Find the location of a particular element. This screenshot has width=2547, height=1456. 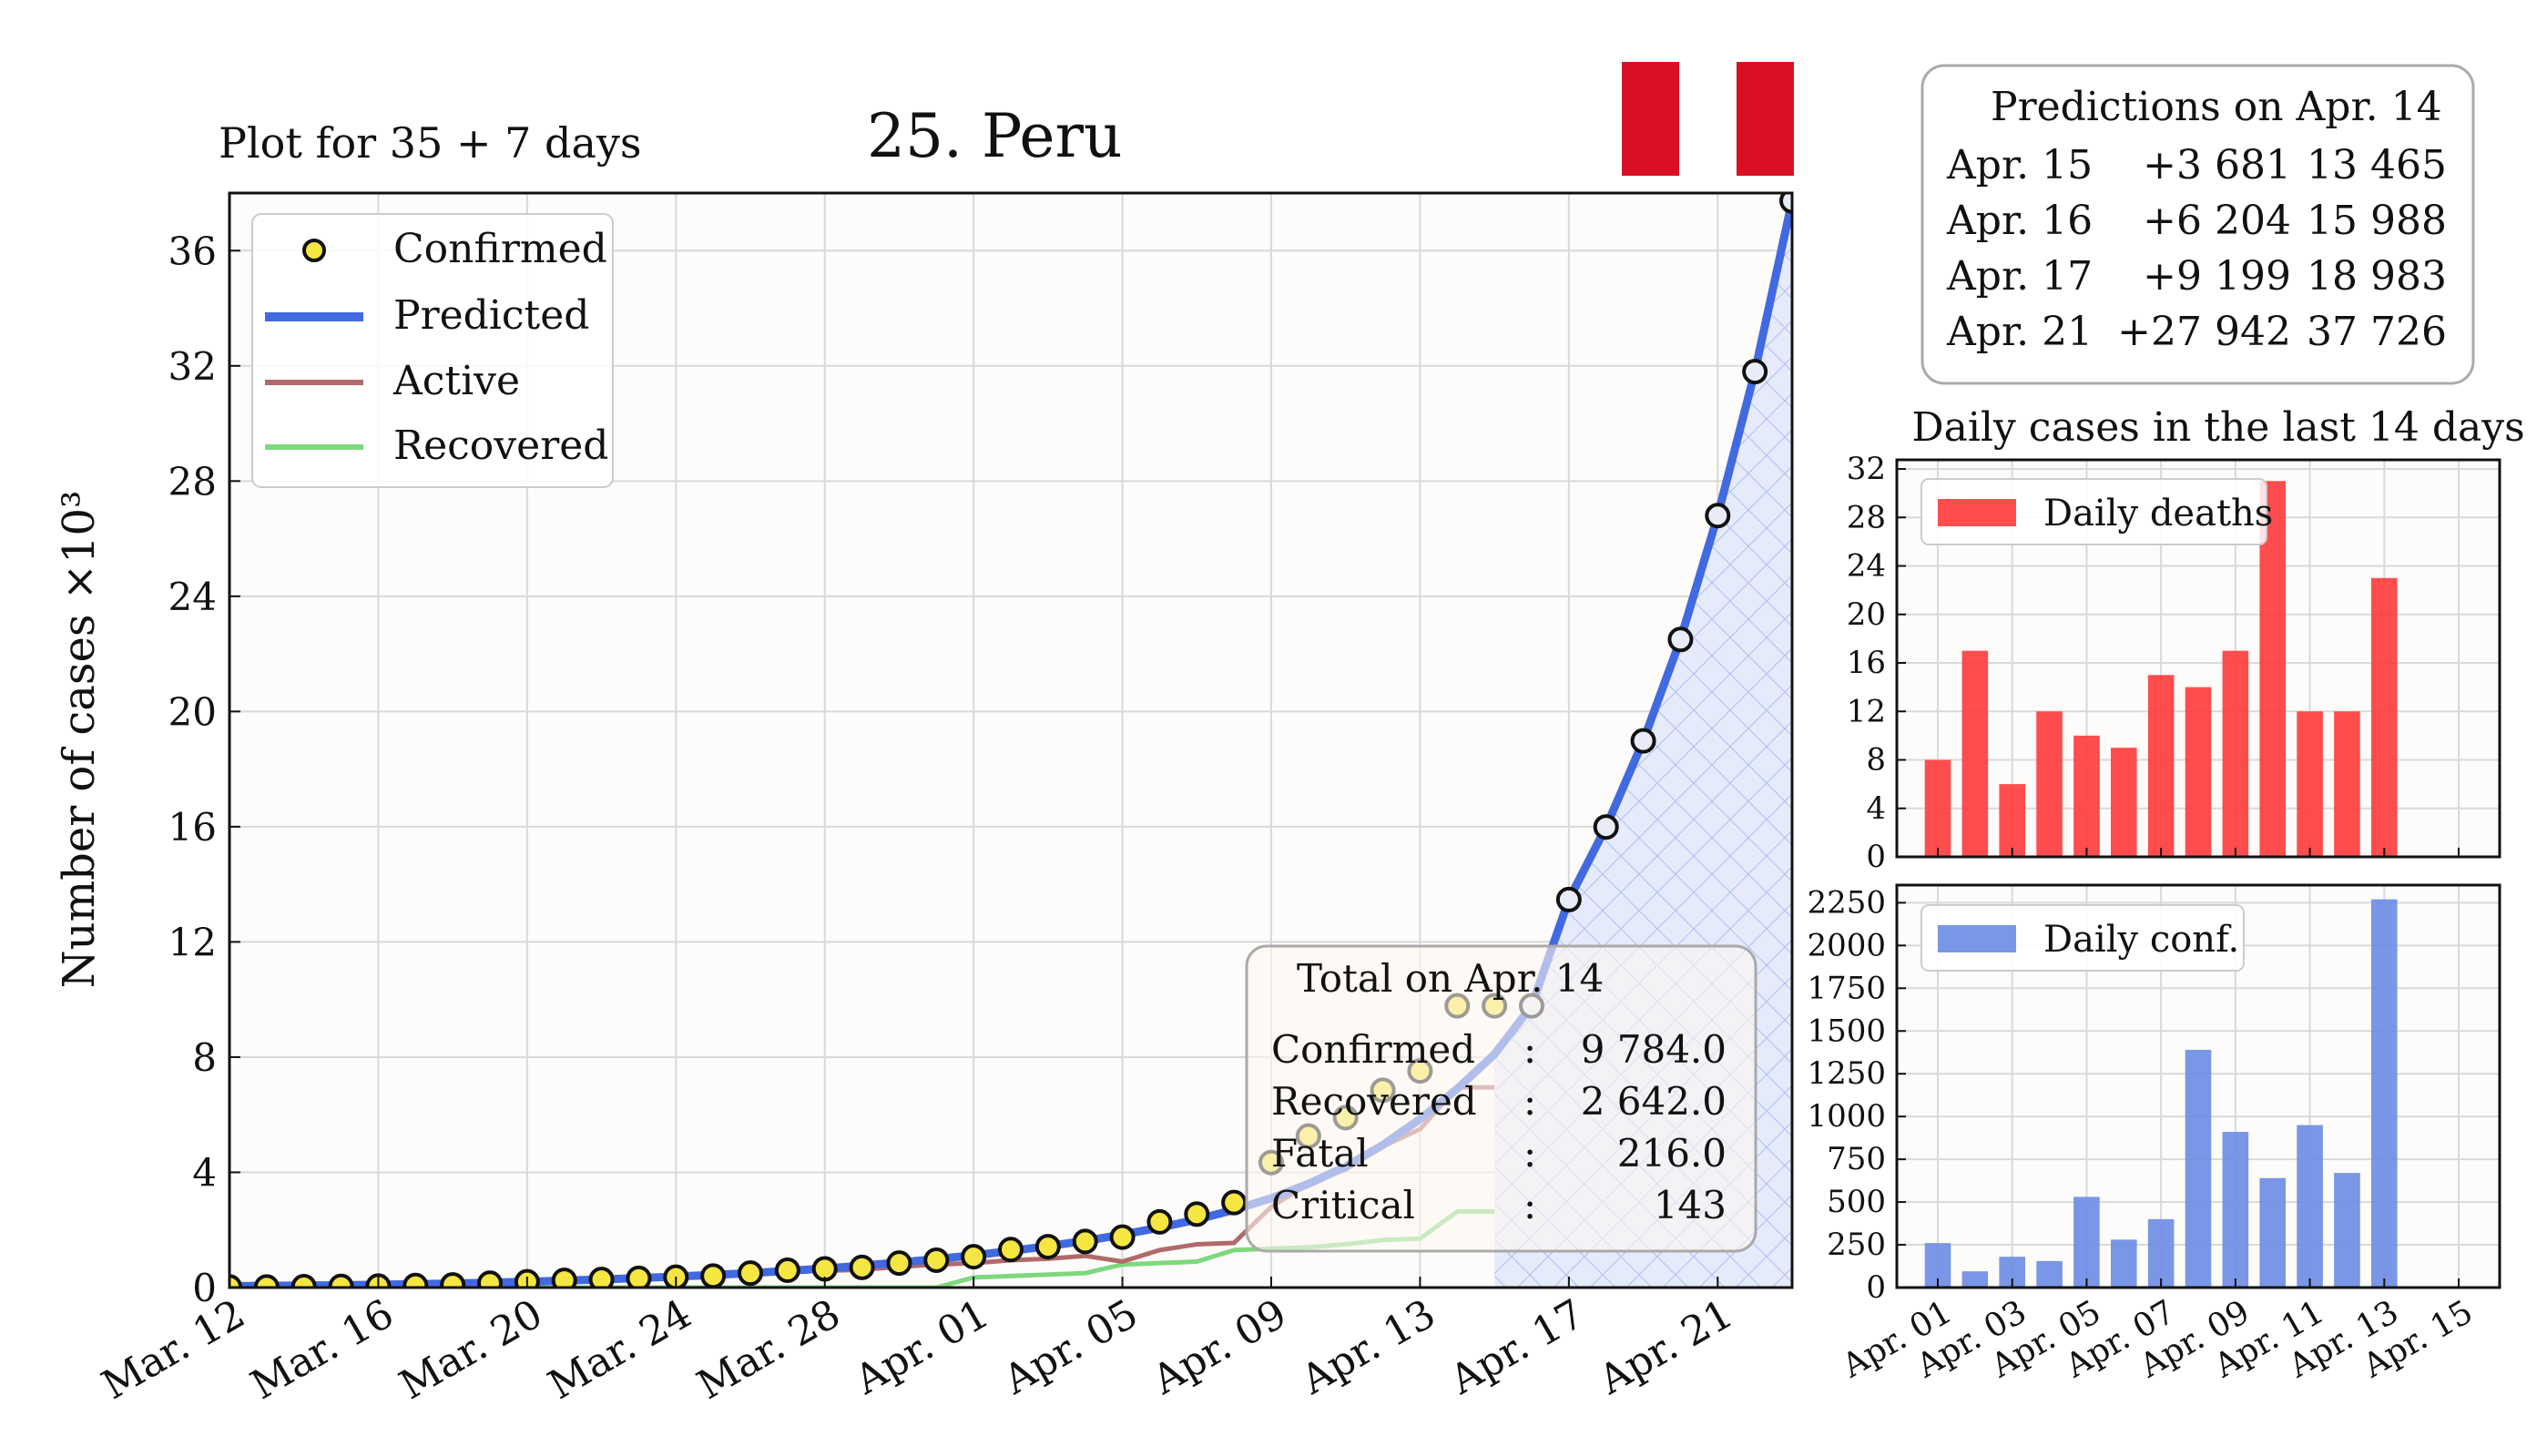

deaths-y-tick-label: 8 is located at coordinates (1876, 760).